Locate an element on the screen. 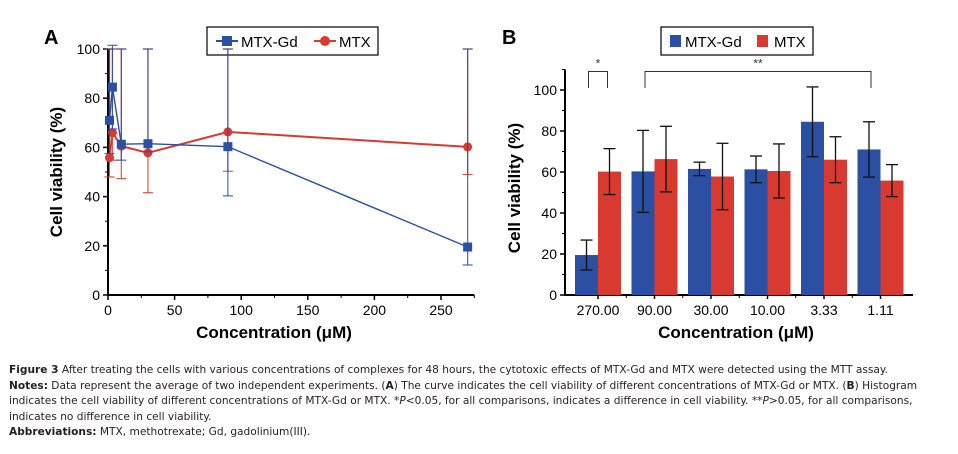  notes-ref-b: B is located at coordinates (850, 385).